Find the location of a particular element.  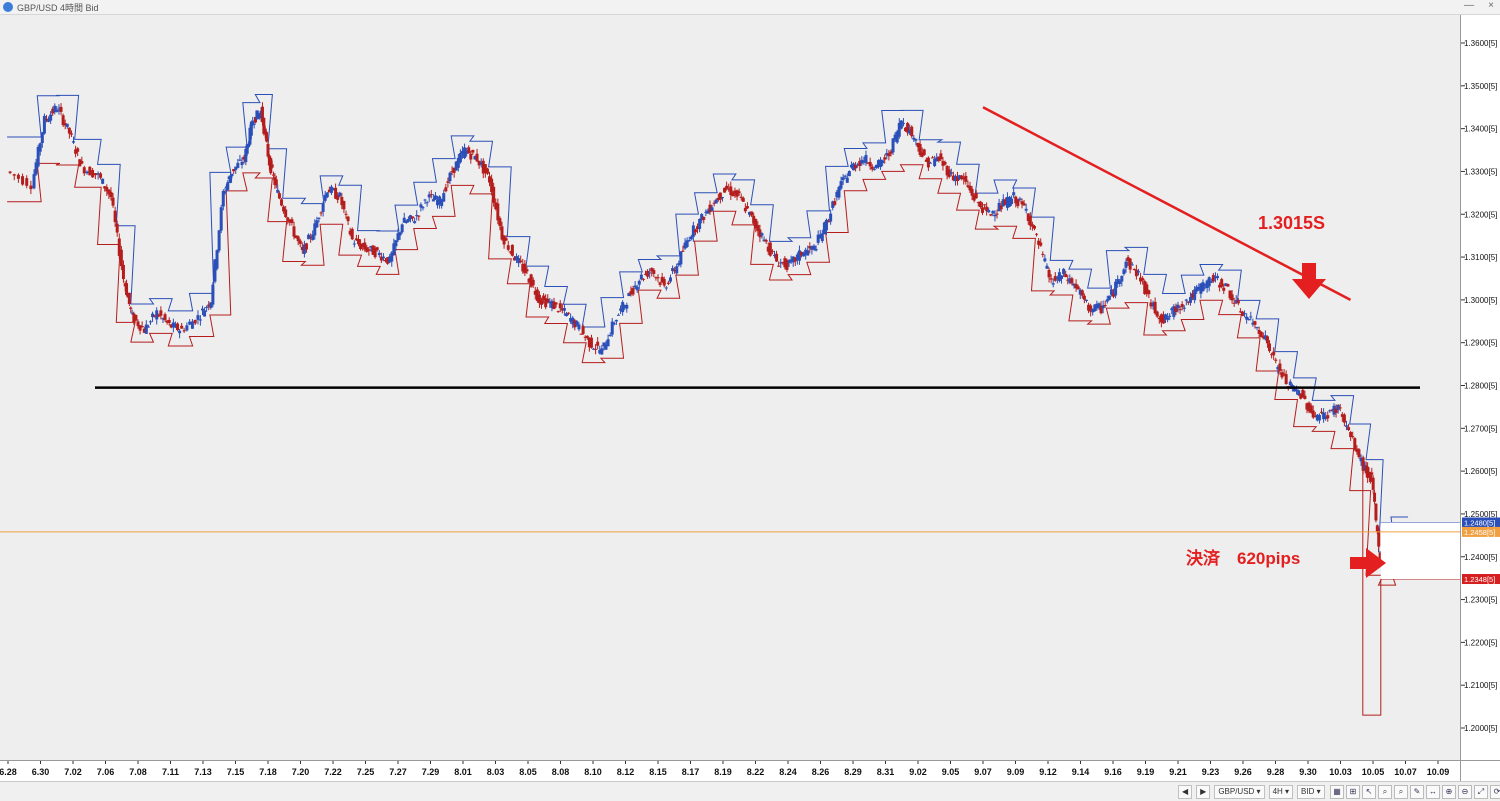

chart-tool-icon: ↖ is located at coordinates (1369, 792).